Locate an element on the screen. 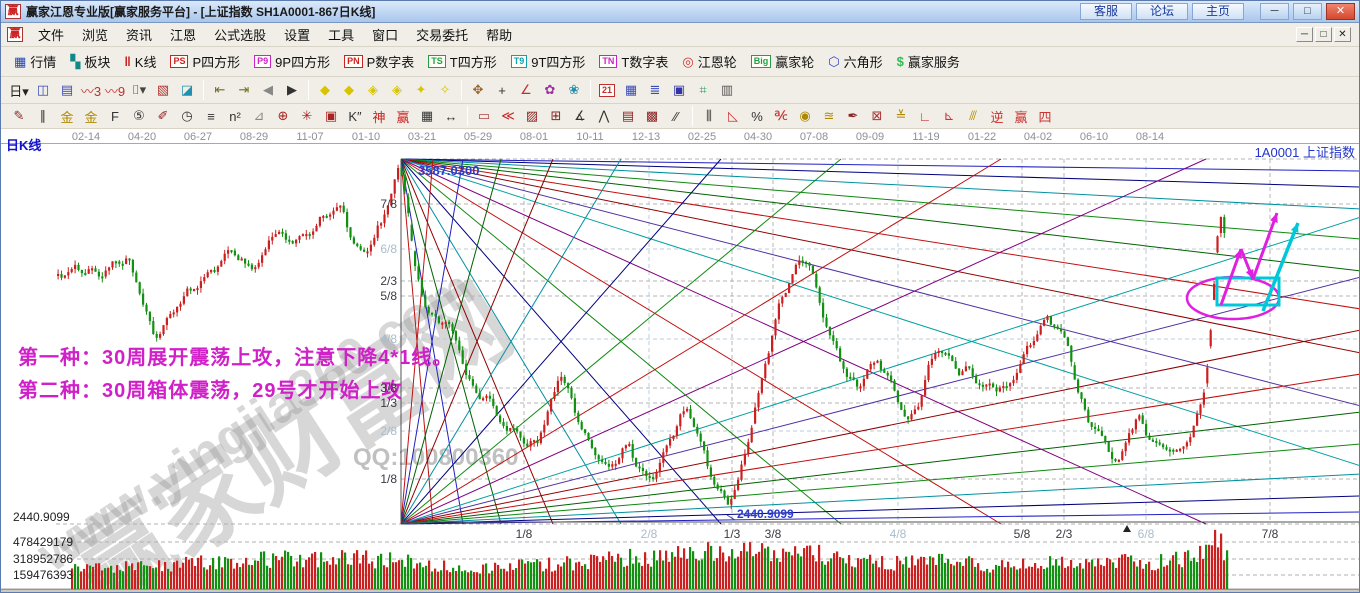 This screenshot has width=1360, height=593. grid-tool-icon: ▦ is located at coordinates (427, 115).